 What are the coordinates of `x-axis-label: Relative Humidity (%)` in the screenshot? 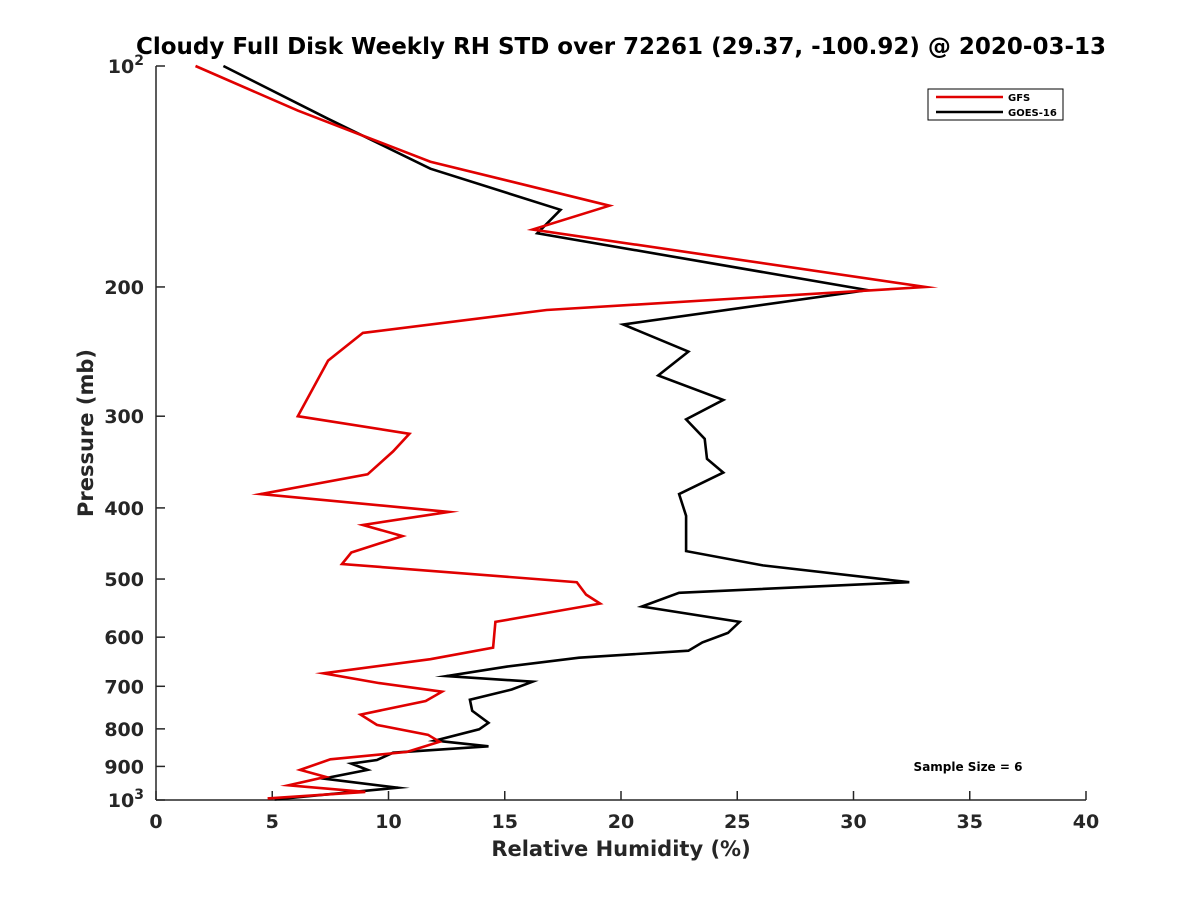 It's located at (620, 849).